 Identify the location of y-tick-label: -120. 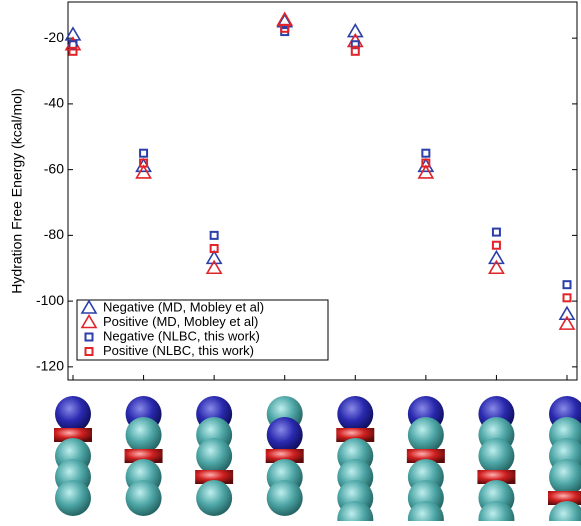
(50, 366).